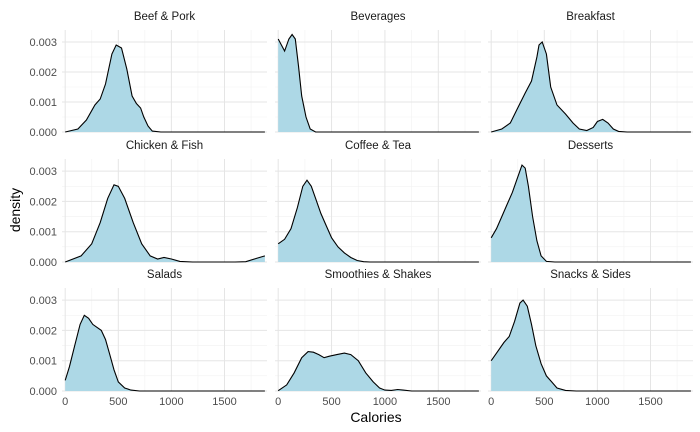 This screenshot has width=700, height=432. I want to click on panel-9: Snacks & Sides 0 500 1000 1500, so click(590, 338).